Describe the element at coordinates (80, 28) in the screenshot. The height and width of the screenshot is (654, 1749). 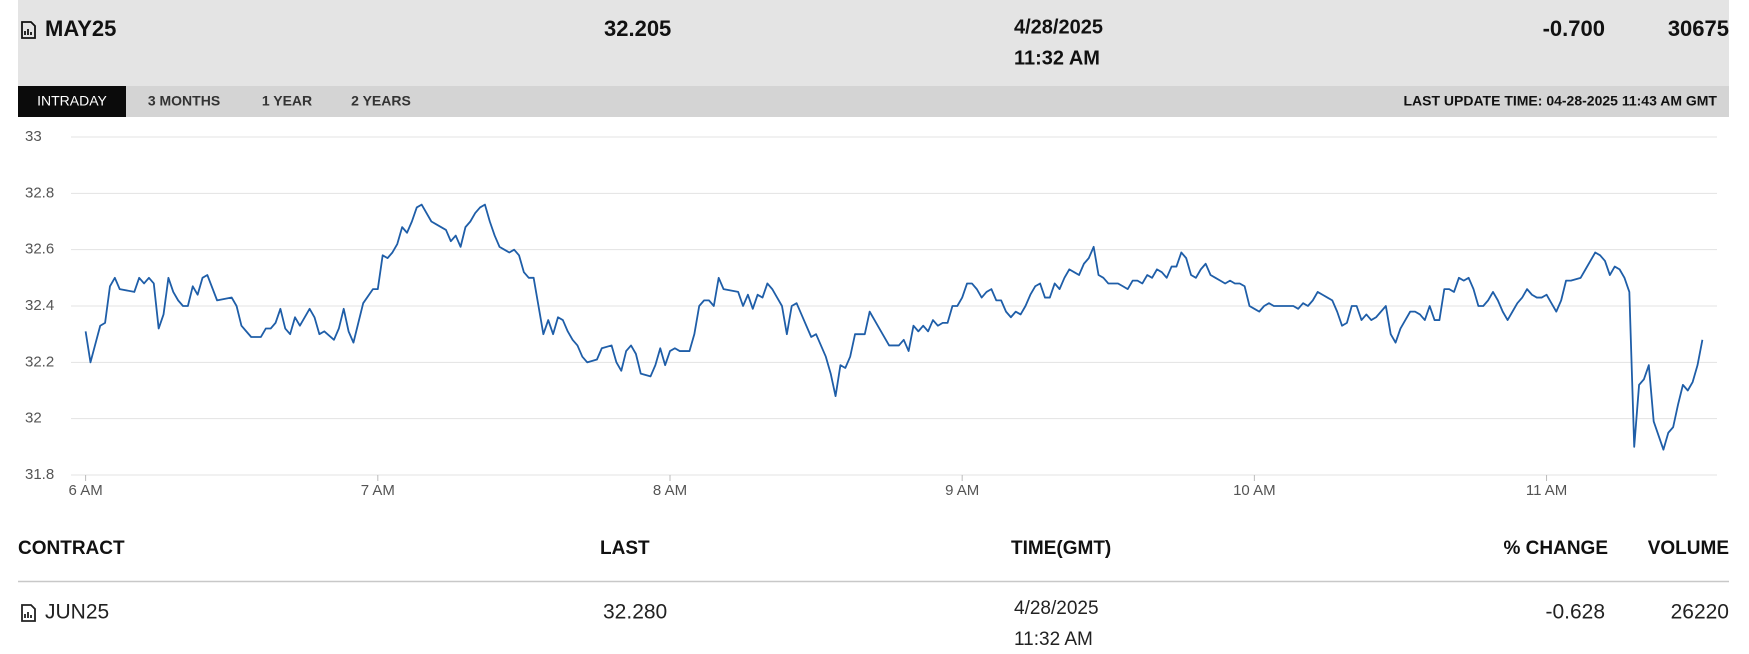
I see `header-contract: MAY25` at that location.